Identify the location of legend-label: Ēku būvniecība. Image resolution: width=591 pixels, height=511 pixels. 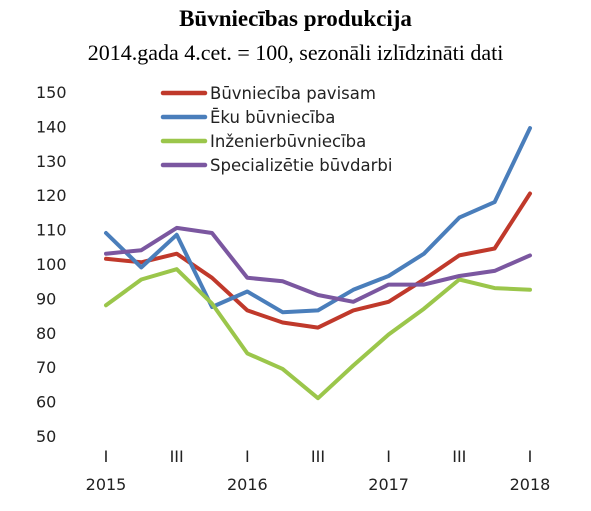
(272, 117).